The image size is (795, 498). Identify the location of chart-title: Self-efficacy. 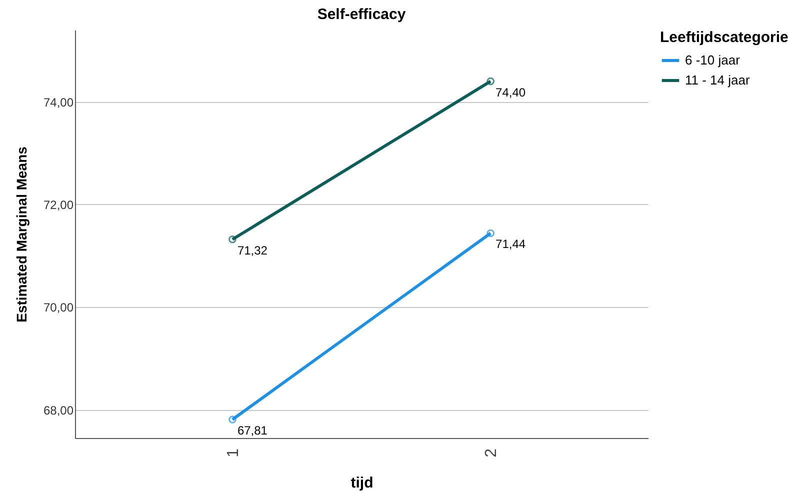
(361, 14).